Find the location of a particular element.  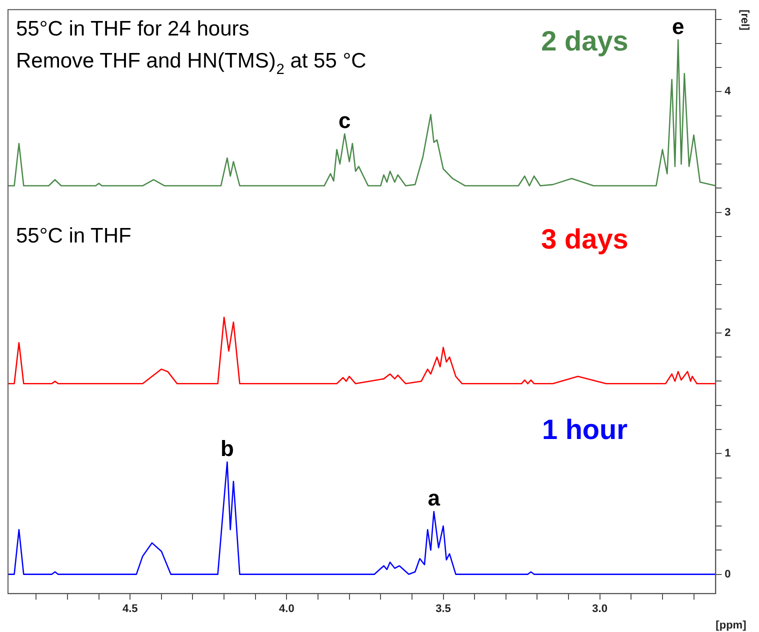

annotation: c is located at coordinates (344, 120).